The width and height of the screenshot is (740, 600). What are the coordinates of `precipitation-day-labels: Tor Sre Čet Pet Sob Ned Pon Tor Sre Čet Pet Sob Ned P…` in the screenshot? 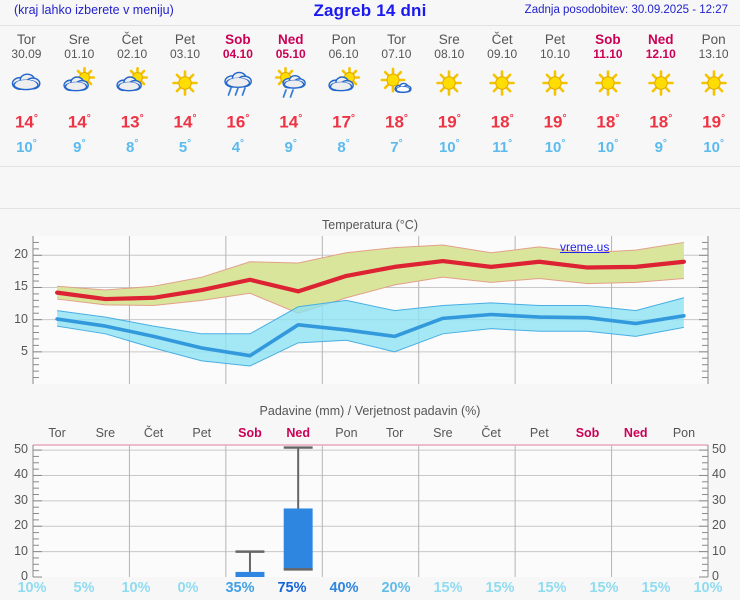 It's located at (370, 434).